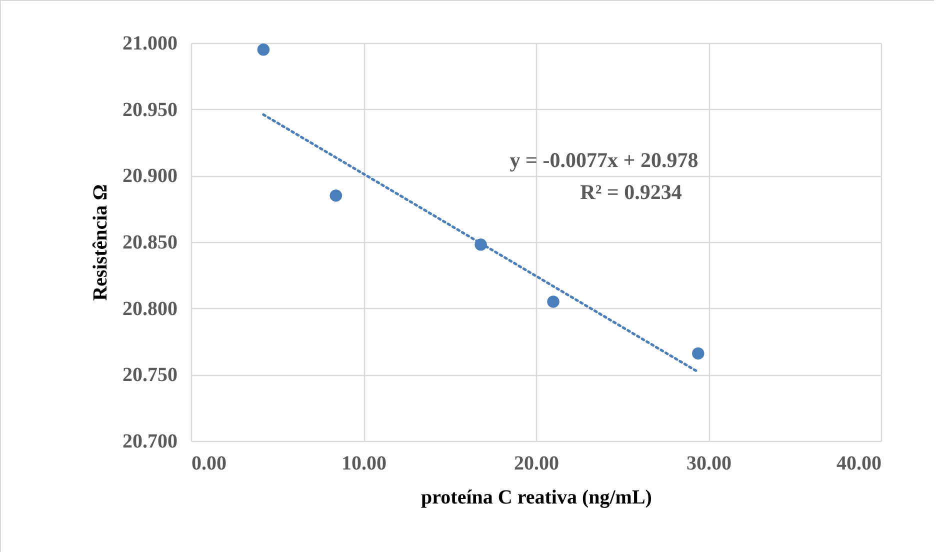 This screenshot has height=554, width=936. I want to click on y-axis-title: Resistência Ω, so click(101, 242).